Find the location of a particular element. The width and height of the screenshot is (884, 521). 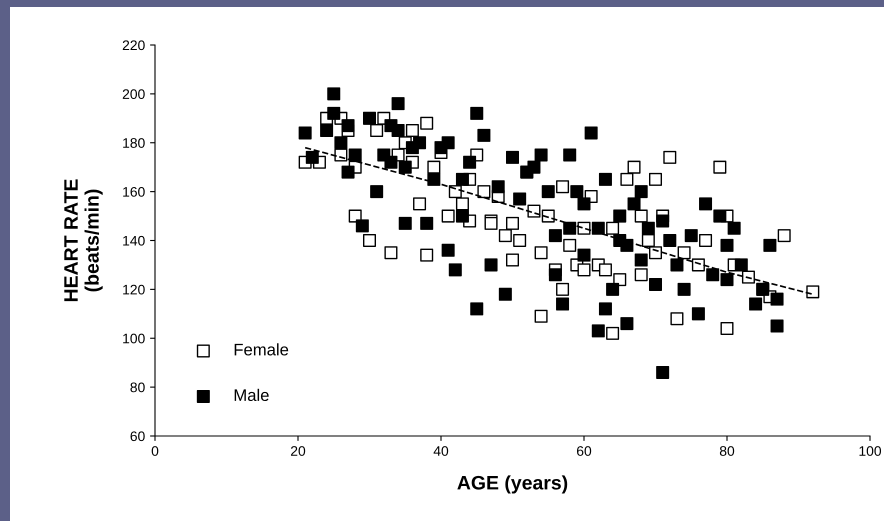

y-tick-label: 200 is located at coordinates (133, 94).